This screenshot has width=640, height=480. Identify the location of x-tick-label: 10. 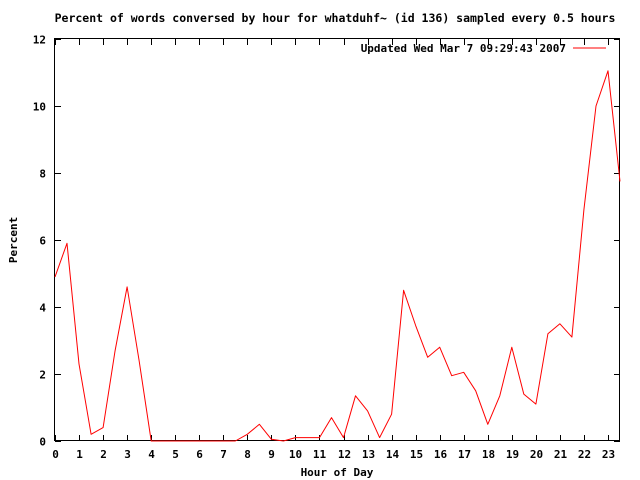
(295, 454).